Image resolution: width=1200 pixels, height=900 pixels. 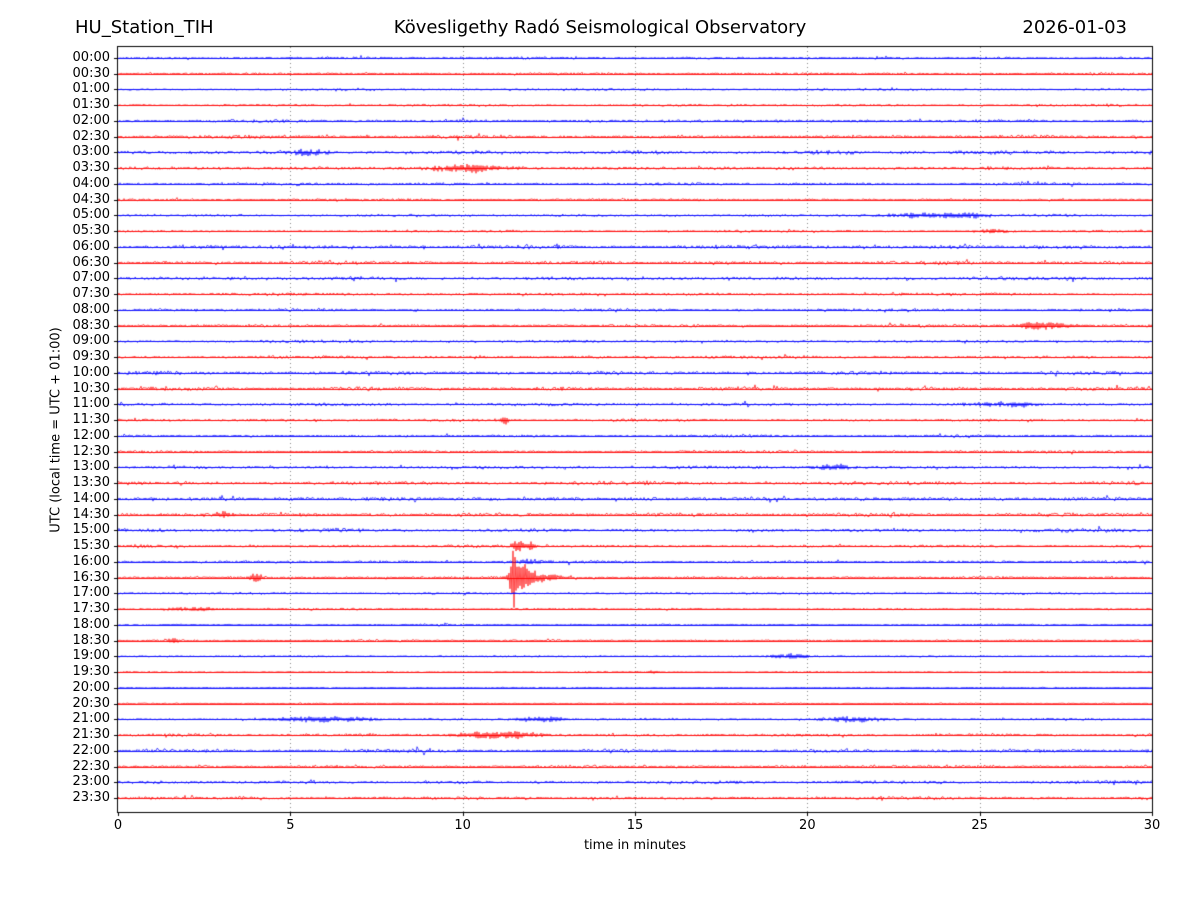 What do you see at coordinates (91, 294) in the screenshot?
I see `y-tick-label: 07:30` at bounding box center [91, 294].